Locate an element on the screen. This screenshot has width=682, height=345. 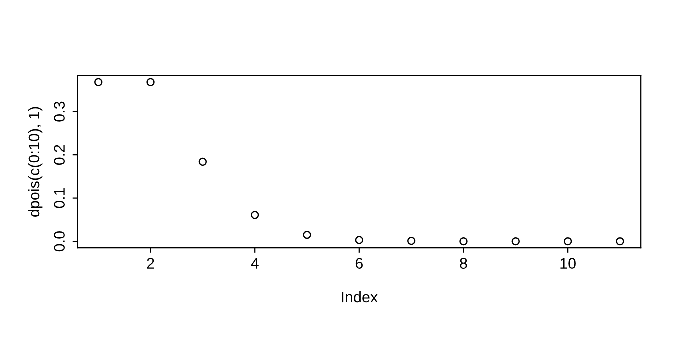
y-tick-label: 0.2 is located at coordinates (60, 155).